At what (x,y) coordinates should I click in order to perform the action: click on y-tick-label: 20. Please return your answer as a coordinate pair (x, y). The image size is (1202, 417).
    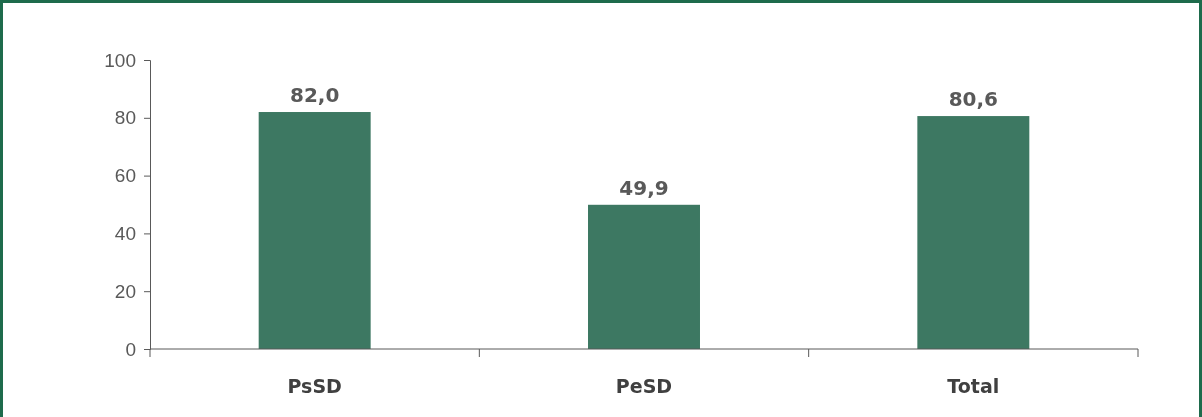
    Looking at the image, I should click on (125, 291).